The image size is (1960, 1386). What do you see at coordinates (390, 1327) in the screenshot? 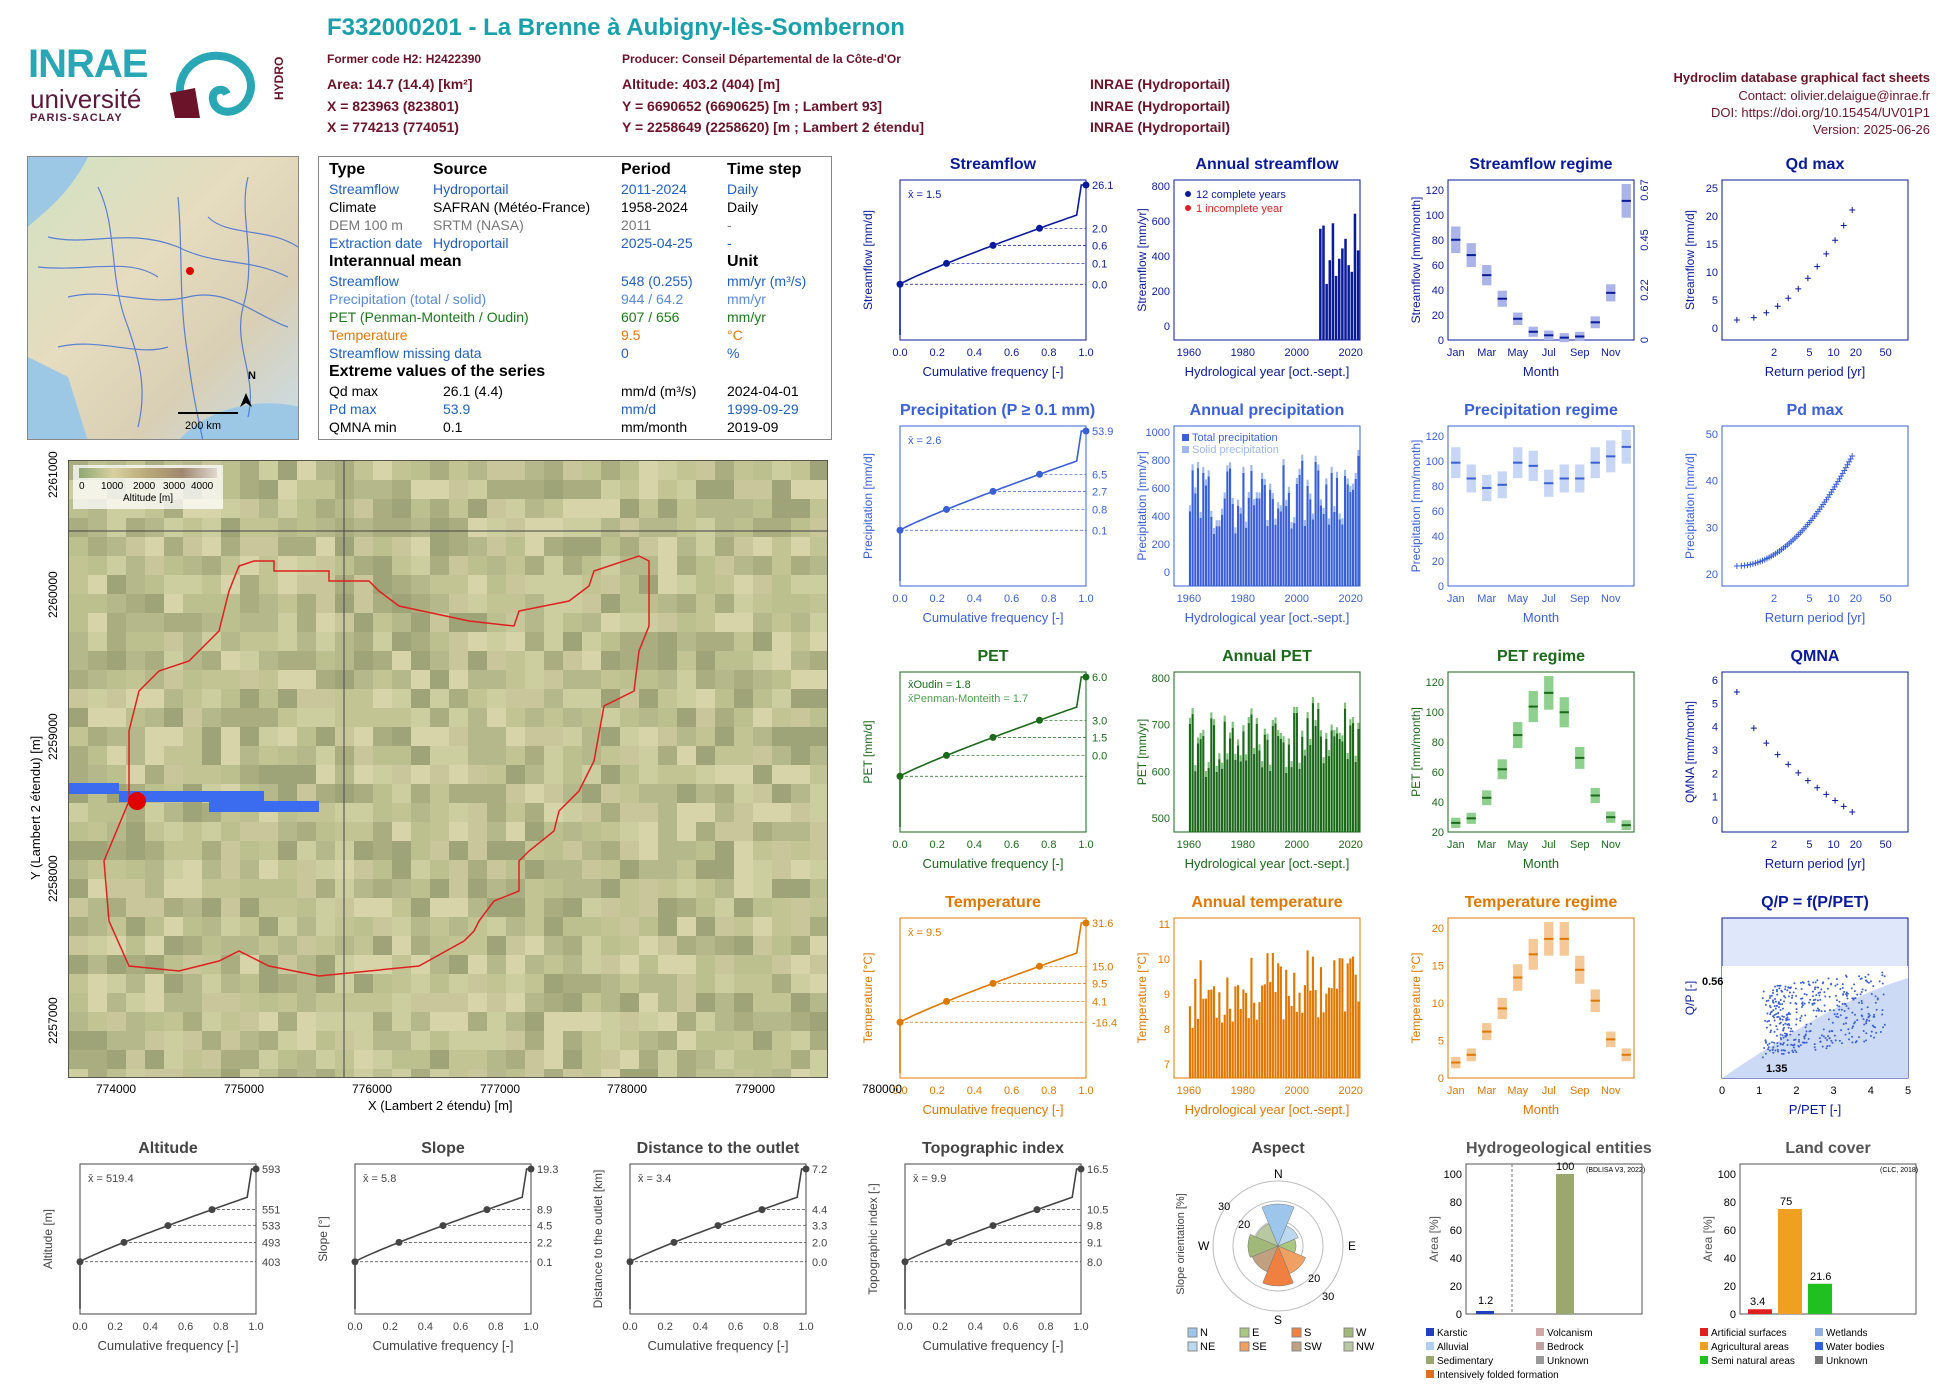
I see `tick-label: 0.2` at bounding box center [390, 1327].